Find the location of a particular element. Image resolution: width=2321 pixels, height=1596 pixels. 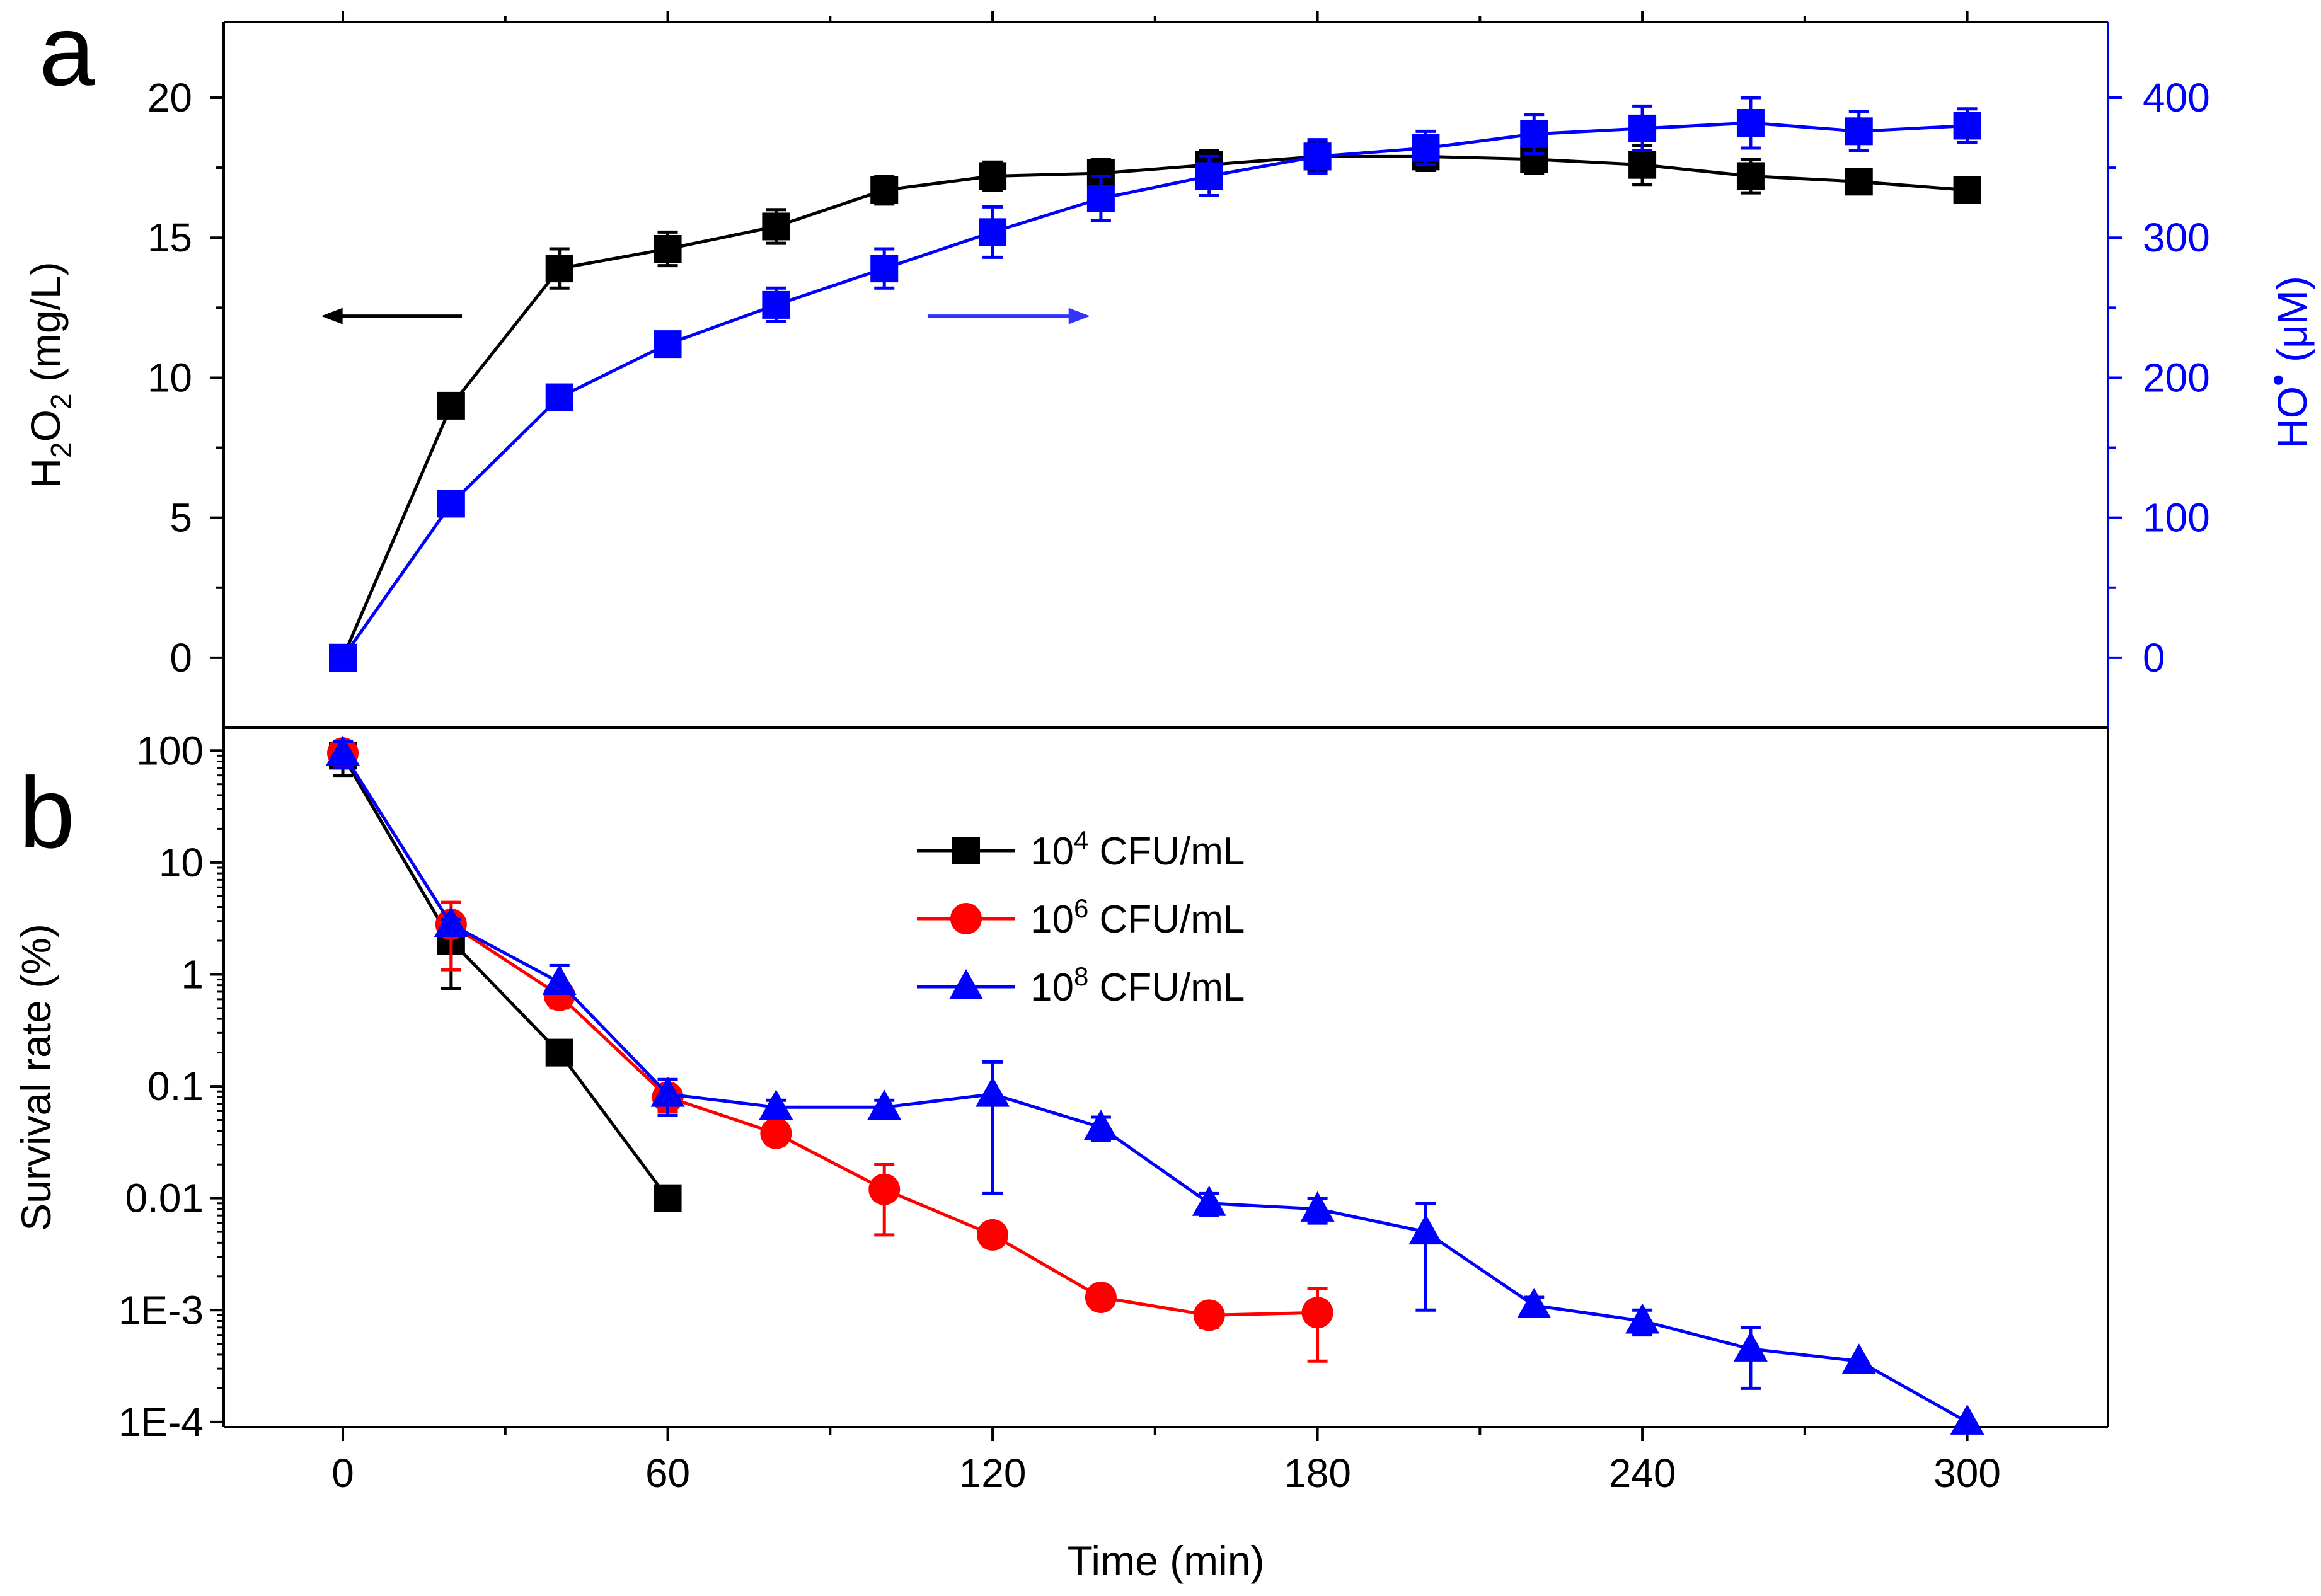

legend: 104 CFU/mL 106 CFU/mL 108 CFU/mL is located at coordinates (1081, 917).